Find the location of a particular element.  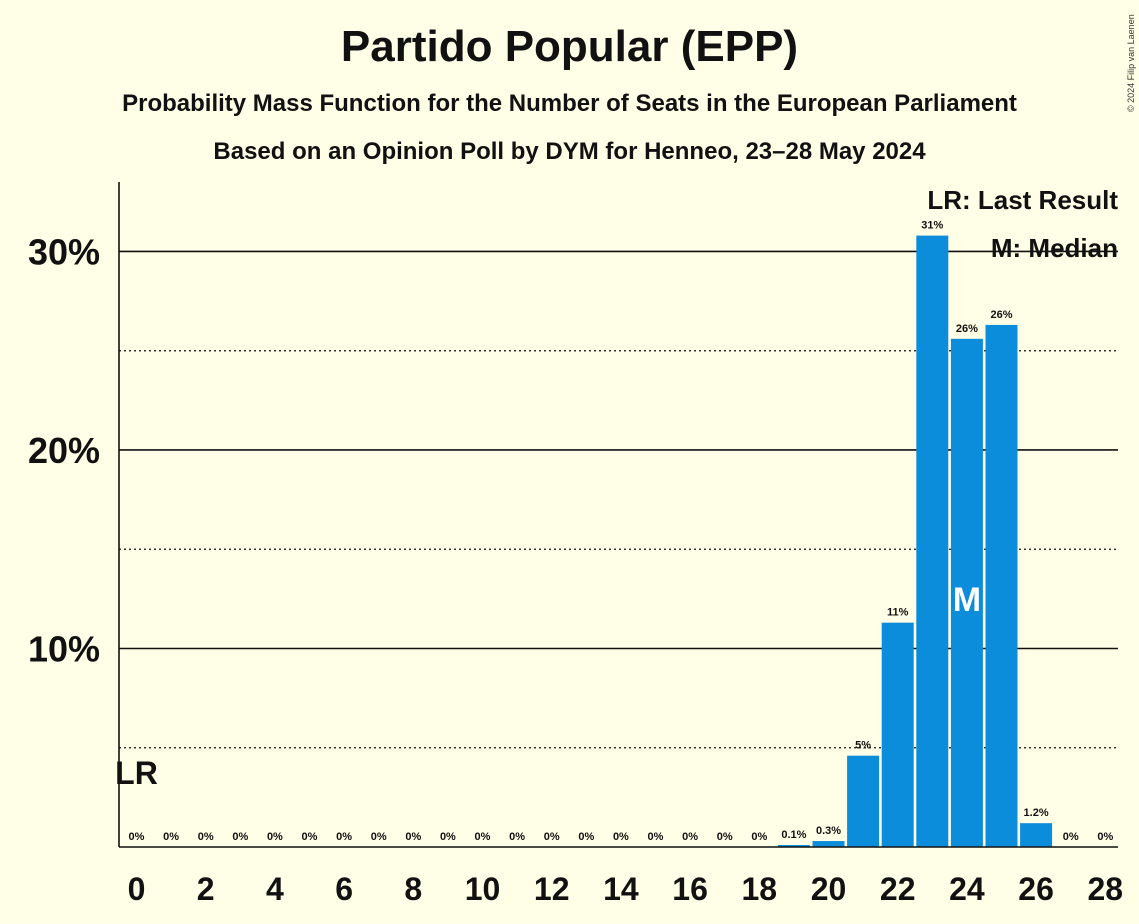

value-label-seat-11: 0% is located at coordinates (517, 837).